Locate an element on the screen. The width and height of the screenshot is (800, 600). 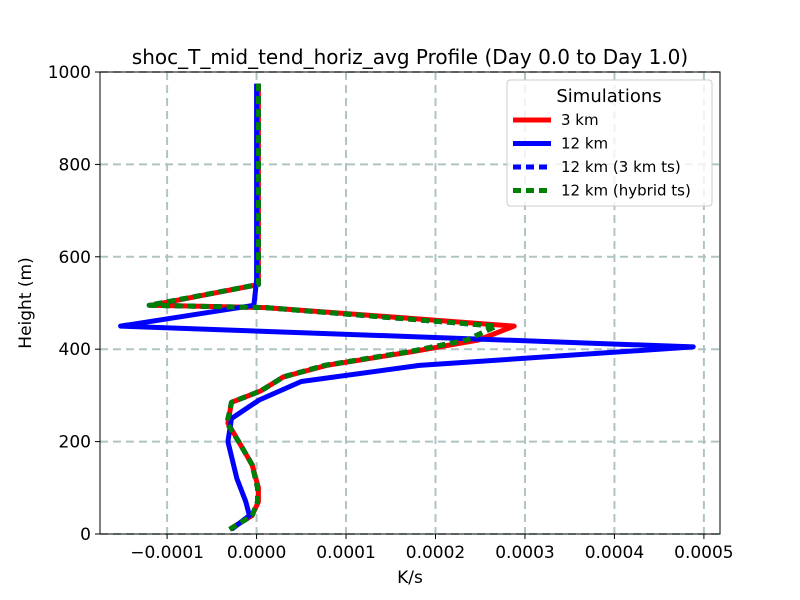
x-tick-label: −0.0001 is located at coordinates (167, 553).